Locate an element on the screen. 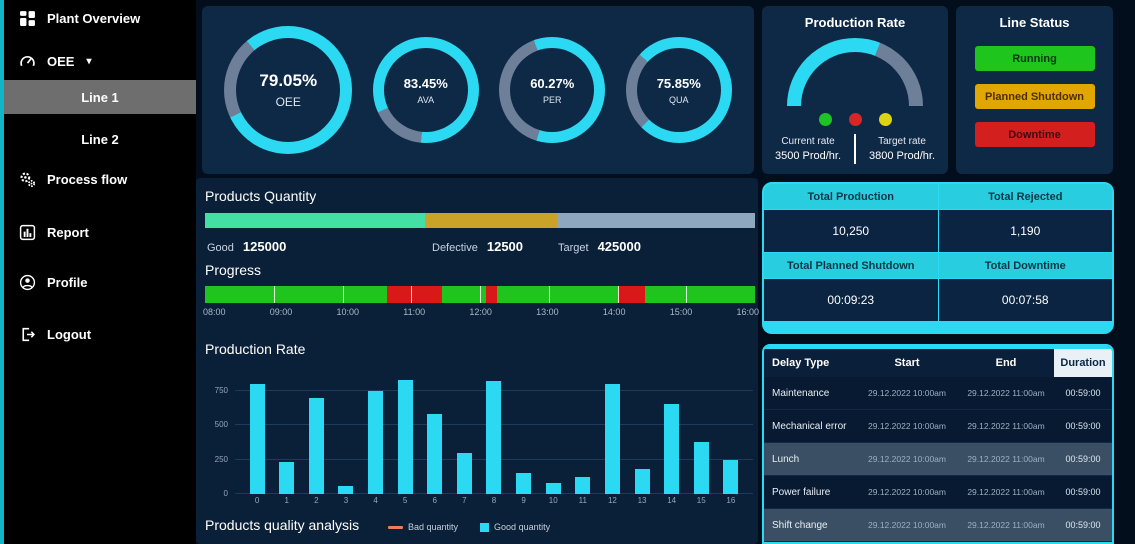  bar-x10 is located at coordinates (553, 488).